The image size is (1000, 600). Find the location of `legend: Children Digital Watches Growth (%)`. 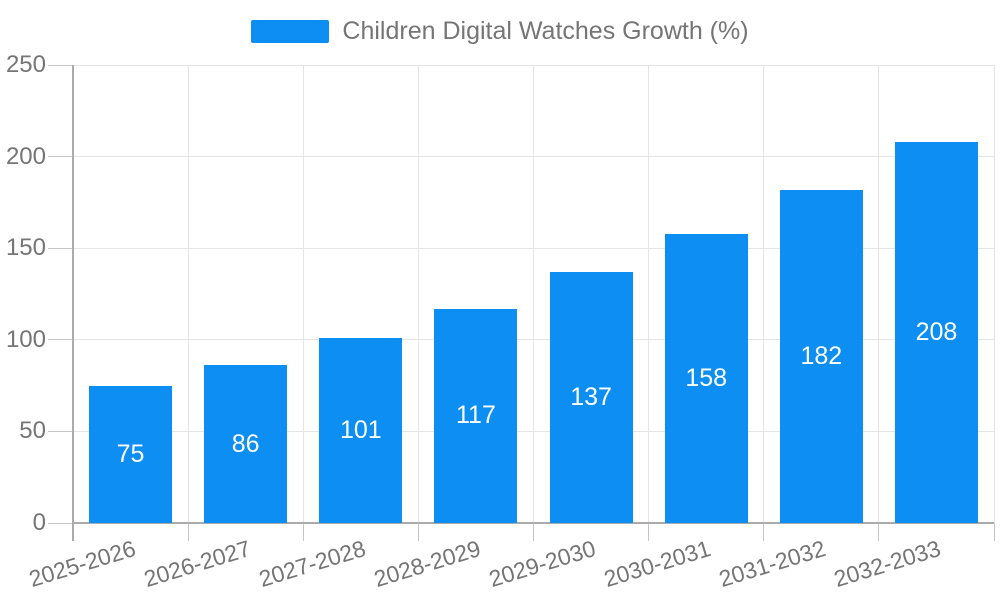

legend: Children Digital Watches Growth (%) is located at coordinates (500, 31).